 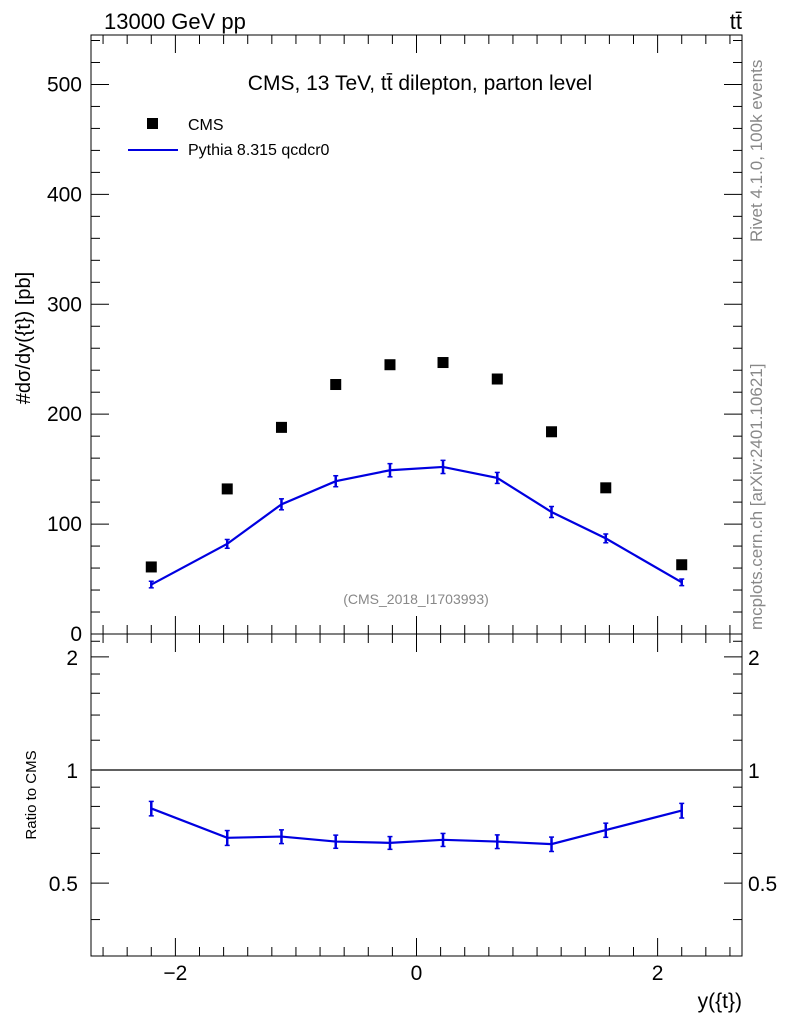 I want to click on x-axis-label: y({t}), so click(x=720, y=1001).